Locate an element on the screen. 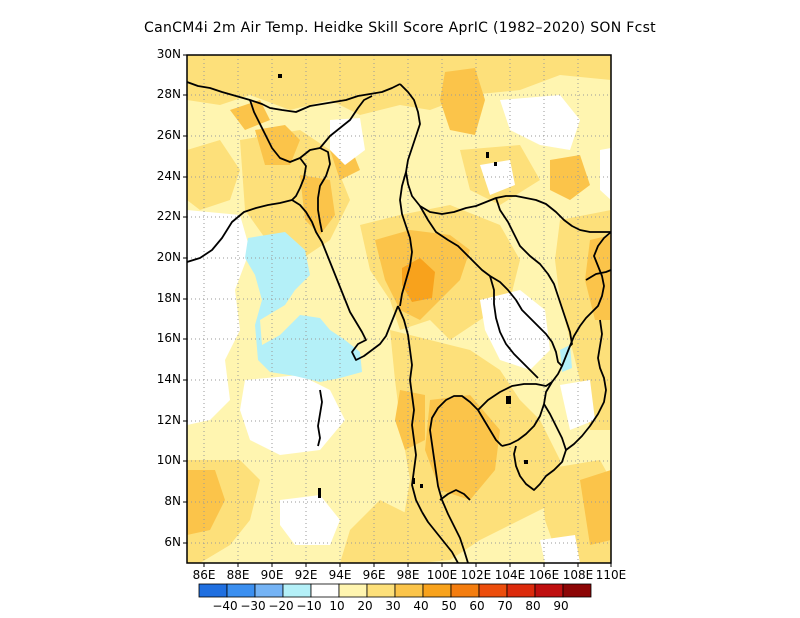 Image resolution: width=800 pixels, height=618 pixels. vietnam-south-coast is located at coordinates (586, 385).